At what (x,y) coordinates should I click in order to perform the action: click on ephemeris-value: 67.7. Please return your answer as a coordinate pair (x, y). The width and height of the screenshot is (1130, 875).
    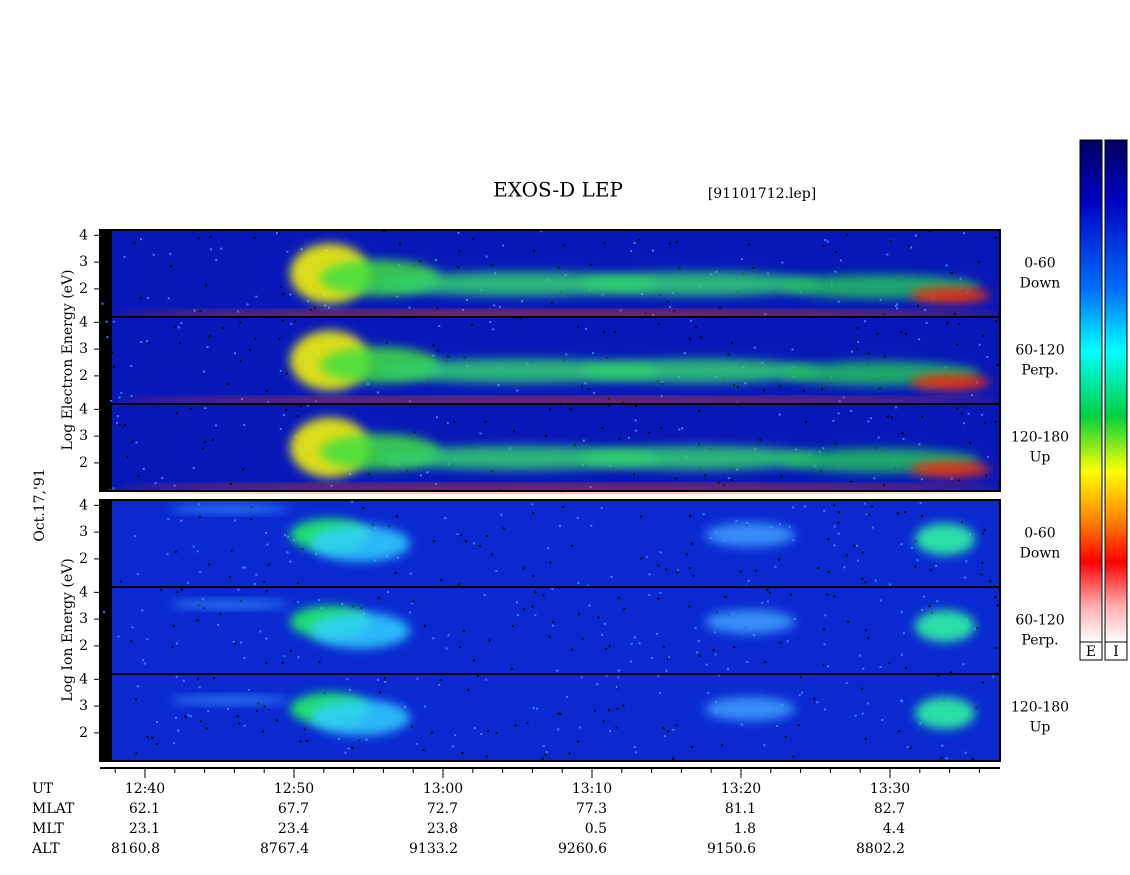
    Looking at the image, I should click on (293, 809).